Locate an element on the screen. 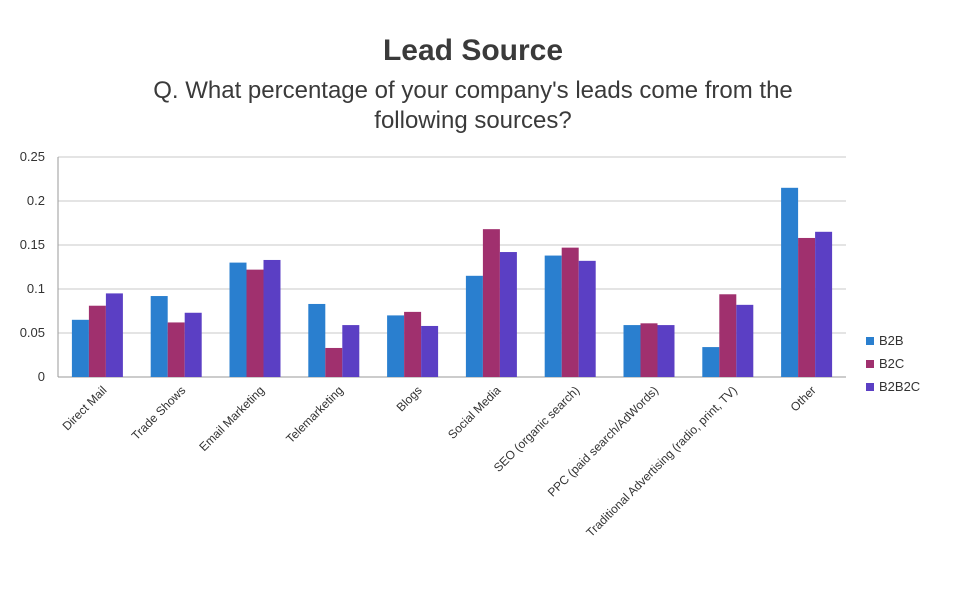 This screenshot has width=969, height=595. y-tick-label: 0.2 is located at coordinates (36, 200).